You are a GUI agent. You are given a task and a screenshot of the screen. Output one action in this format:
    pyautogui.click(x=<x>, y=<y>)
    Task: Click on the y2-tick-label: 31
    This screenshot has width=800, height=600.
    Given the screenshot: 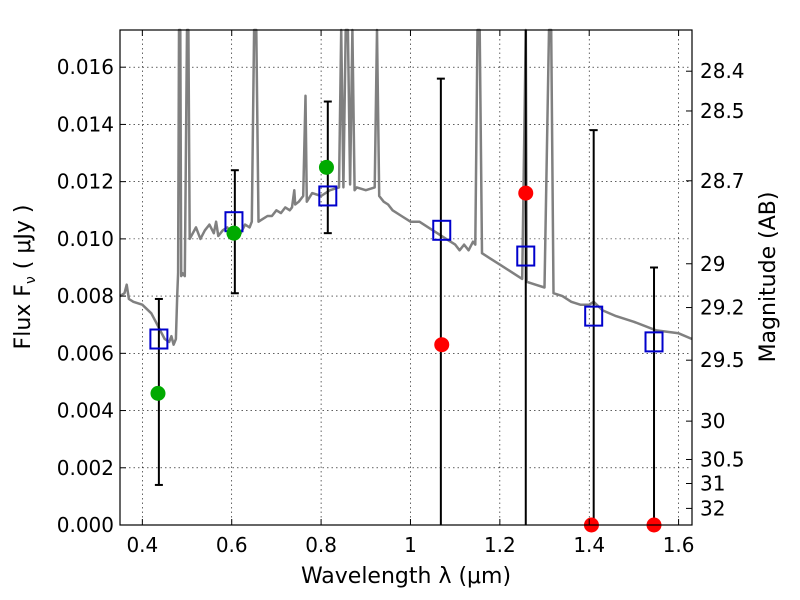 What is the action you would take?
    pyautogui.click(x=712, y=484)
    